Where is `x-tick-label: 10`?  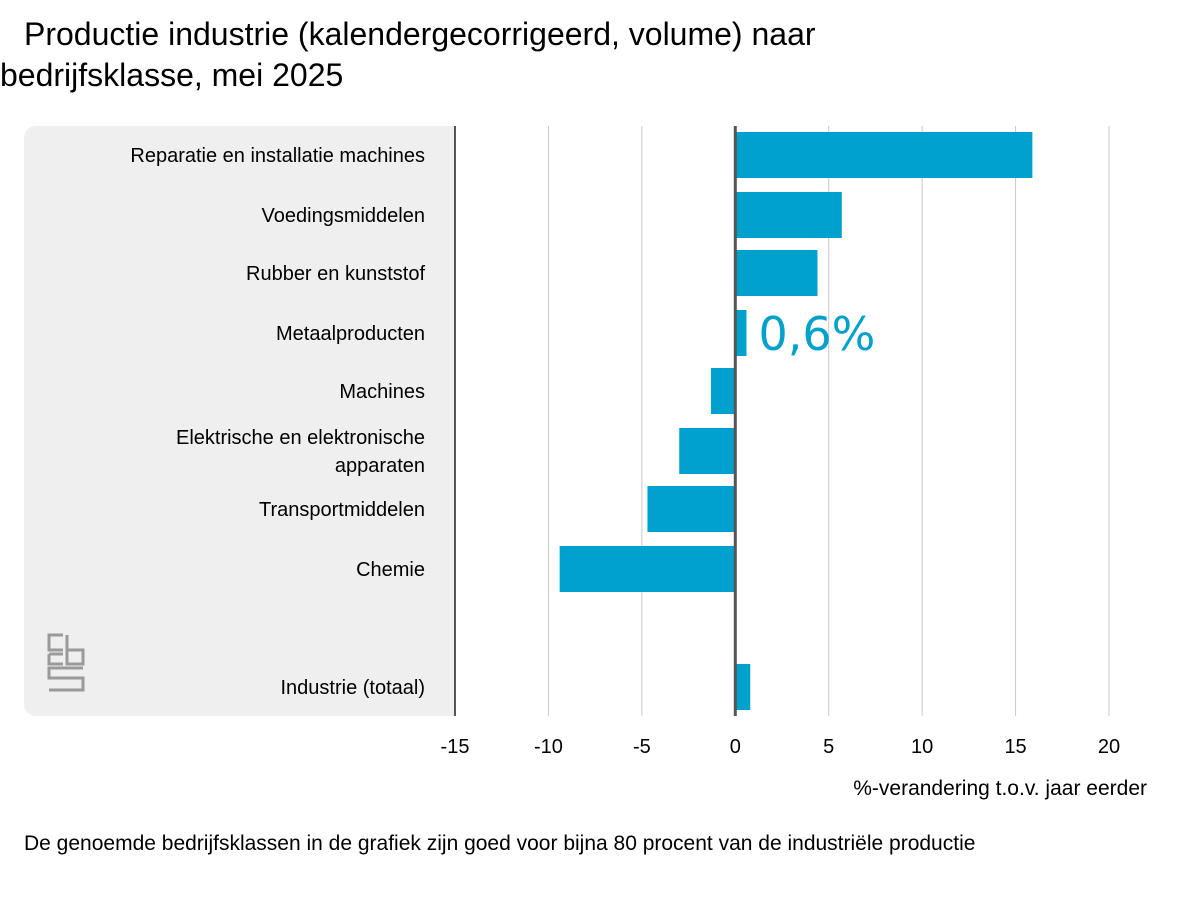
x-tick-label: 10 is located at coordinates (922, 747).